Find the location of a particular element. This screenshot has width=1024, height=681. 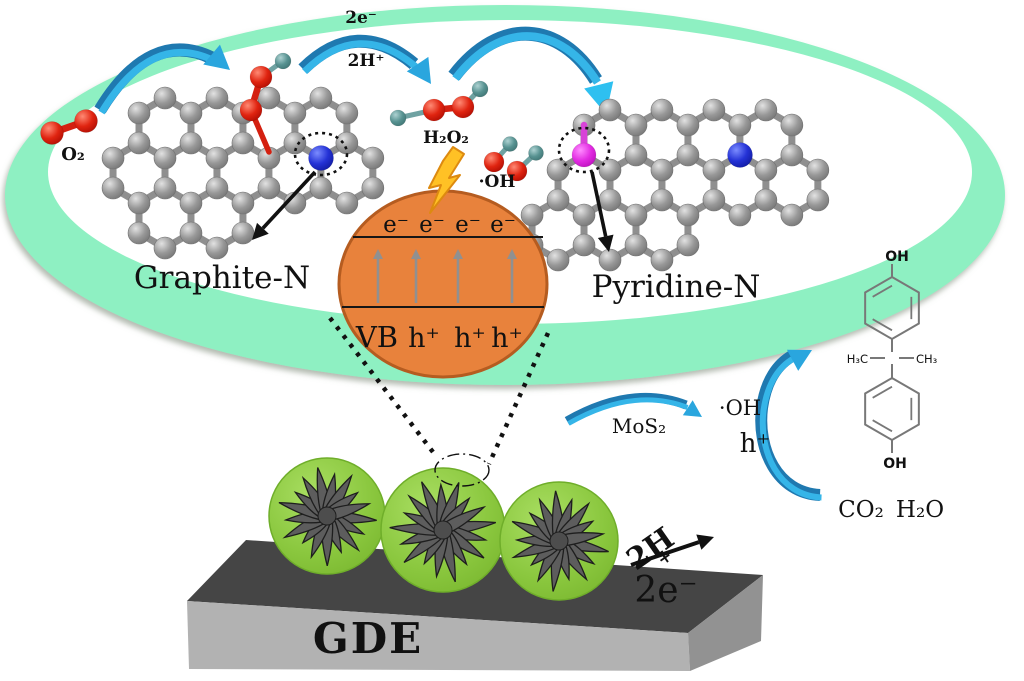

o2-molecule is located at coordinates (69, 127).